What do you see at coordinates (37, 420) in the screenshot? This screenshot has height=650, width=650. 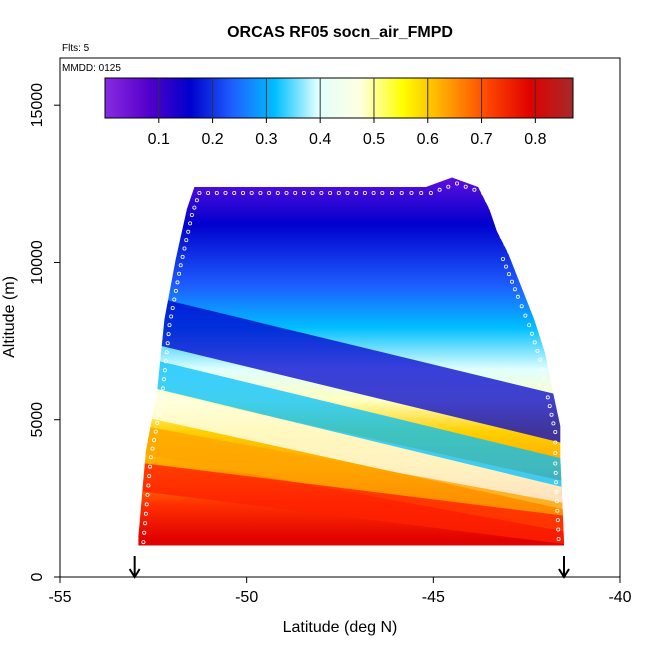 I see `y-tick-label: 5000` at bounding box center [37, 420].